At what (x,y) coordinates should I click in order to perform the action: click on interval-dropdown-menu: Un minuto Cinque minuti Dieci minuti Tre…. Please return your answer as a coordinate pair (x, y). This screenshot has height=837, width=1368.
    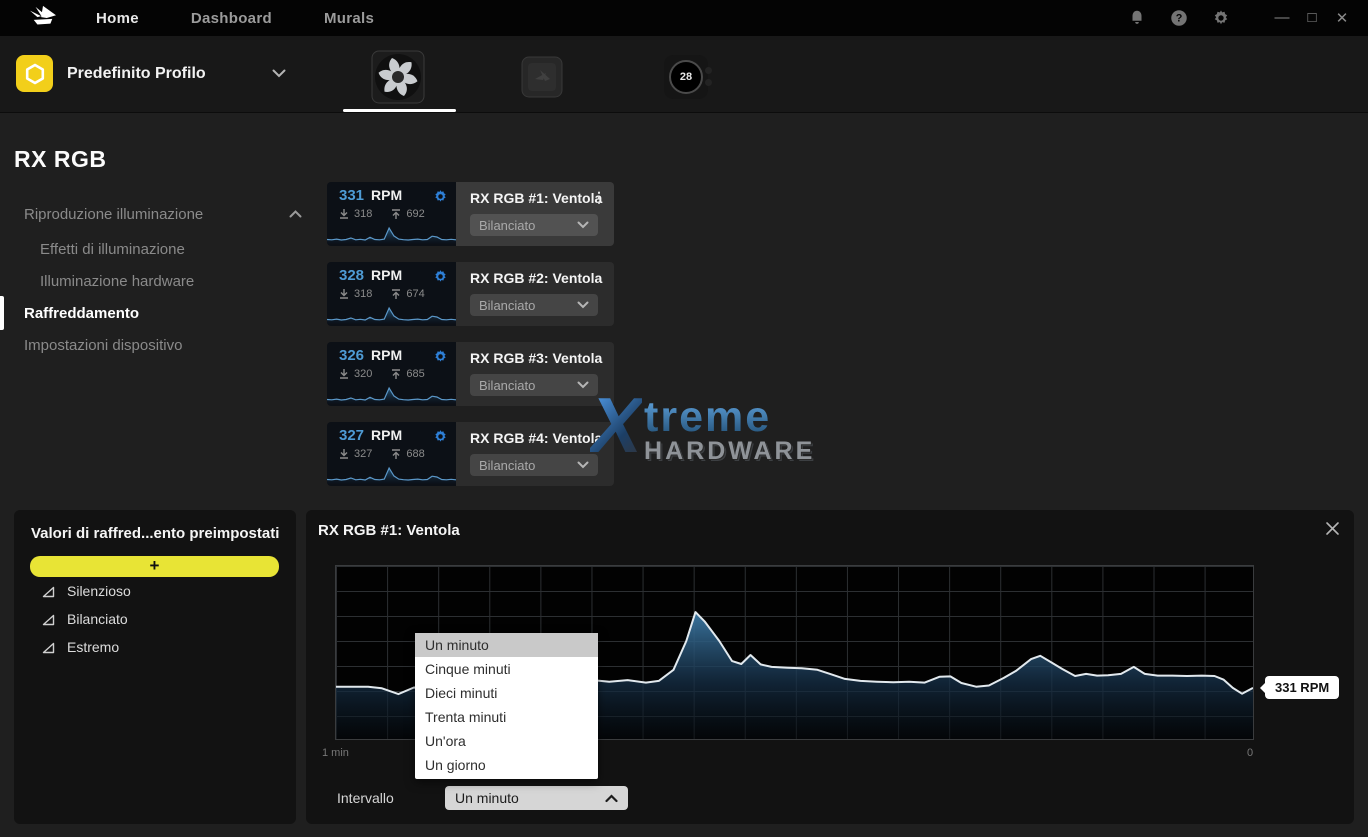
    Looking at the image, I should click on (506, 706).